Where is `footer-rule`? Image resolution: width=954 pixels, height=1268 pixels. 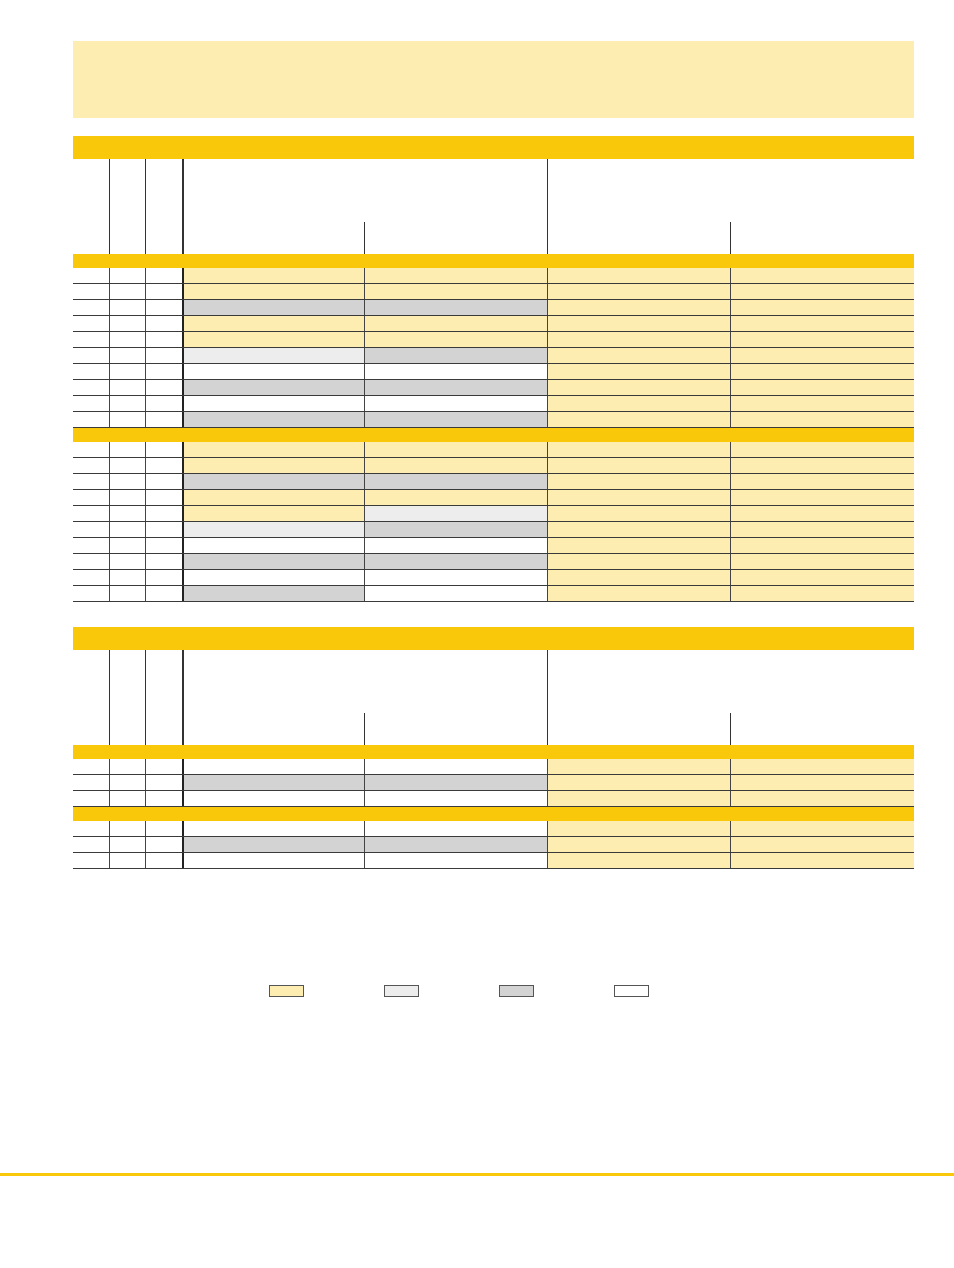
footer-rule is located at coordinates (477, 1174).